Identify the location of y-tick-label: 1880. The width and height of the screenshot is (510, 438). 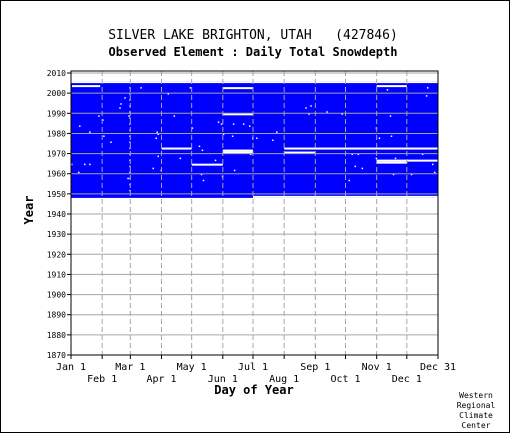
(56, 335).